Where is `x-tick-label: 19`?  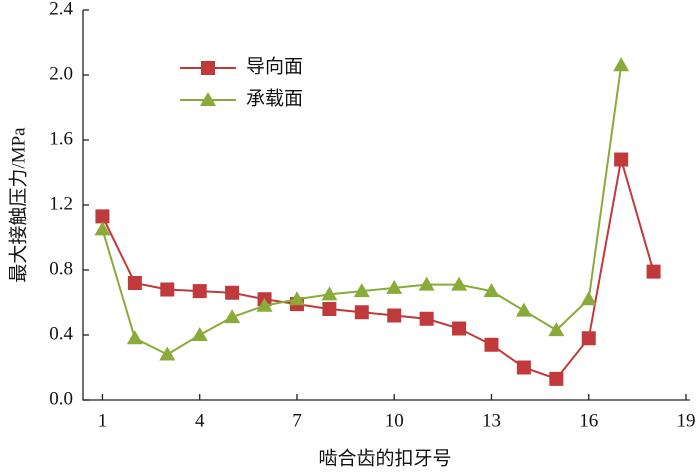
x-tick-label: 19 is located at coordinates (686, 420).